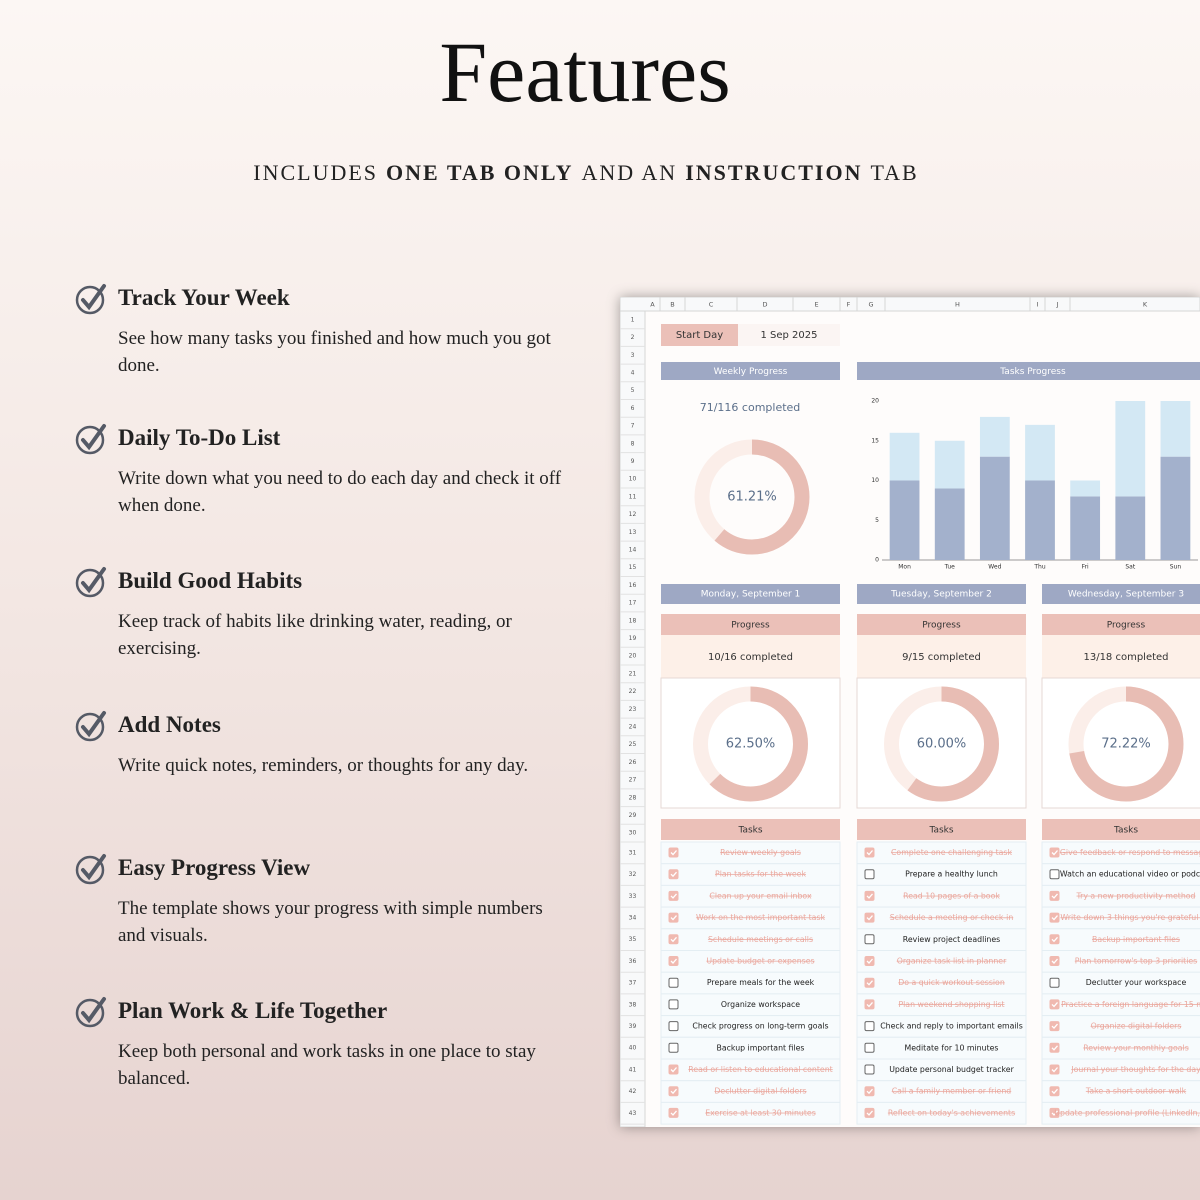 This screenshot has height=1200, width=1200. What do you see at coordinates (910, 304) in the screenshot?
I see `column-header-bar` at bounding box center [910, 304].